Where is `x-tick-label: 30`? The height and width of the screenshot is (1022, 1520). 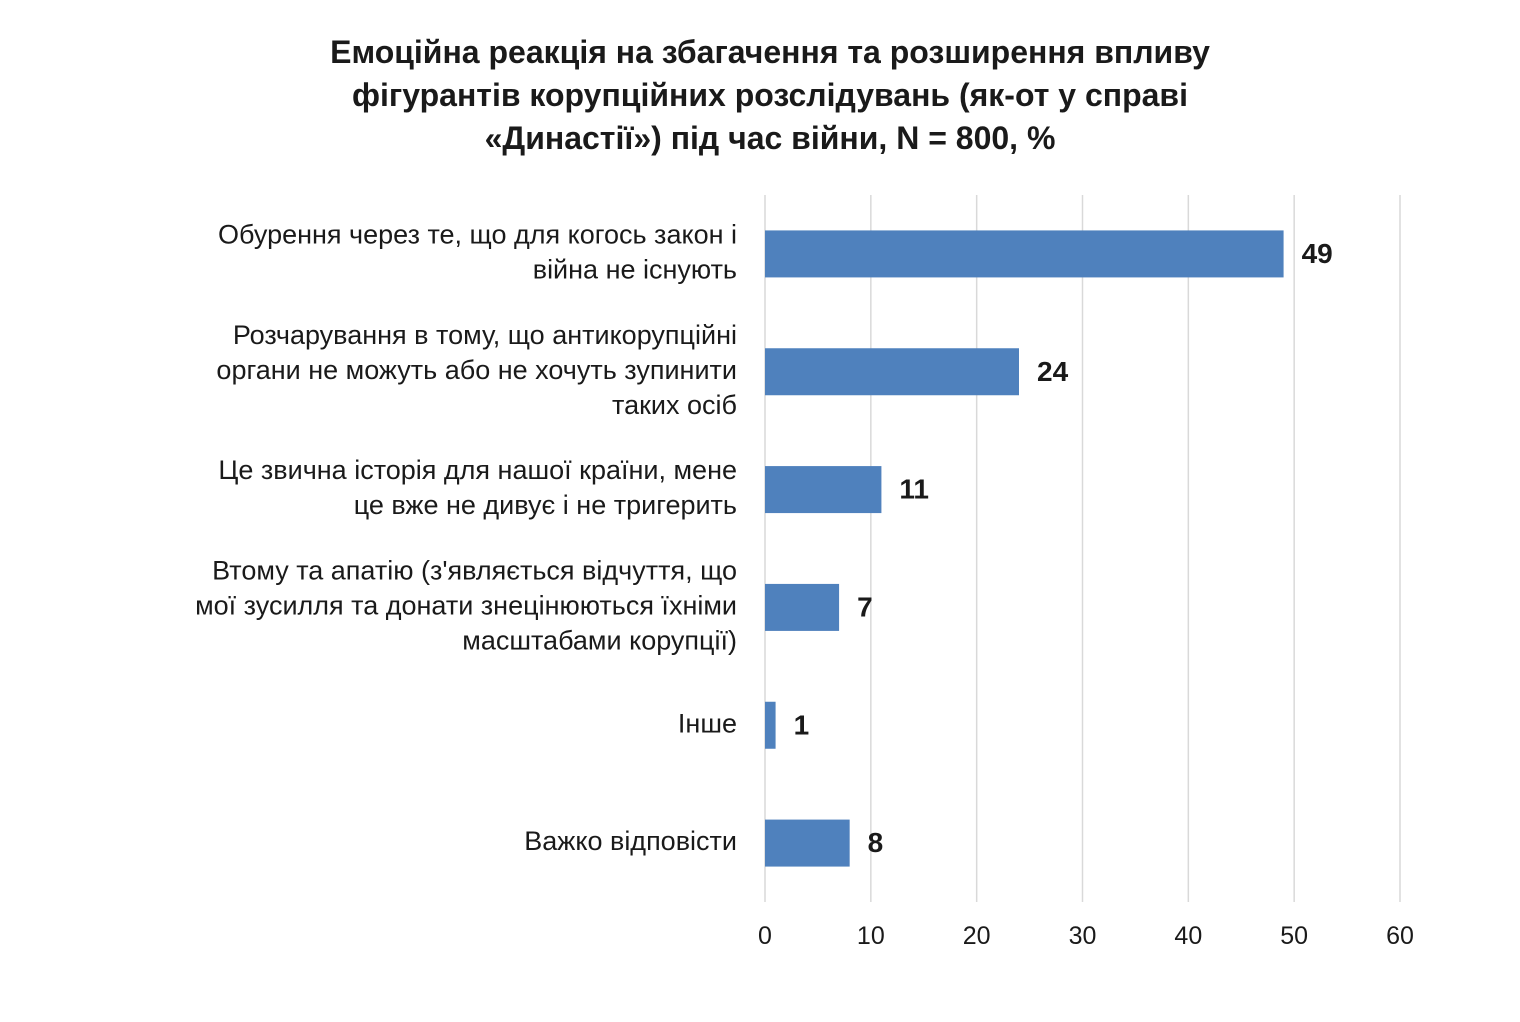 x-tick-label: 30 is located at coordinates (1083, 936).